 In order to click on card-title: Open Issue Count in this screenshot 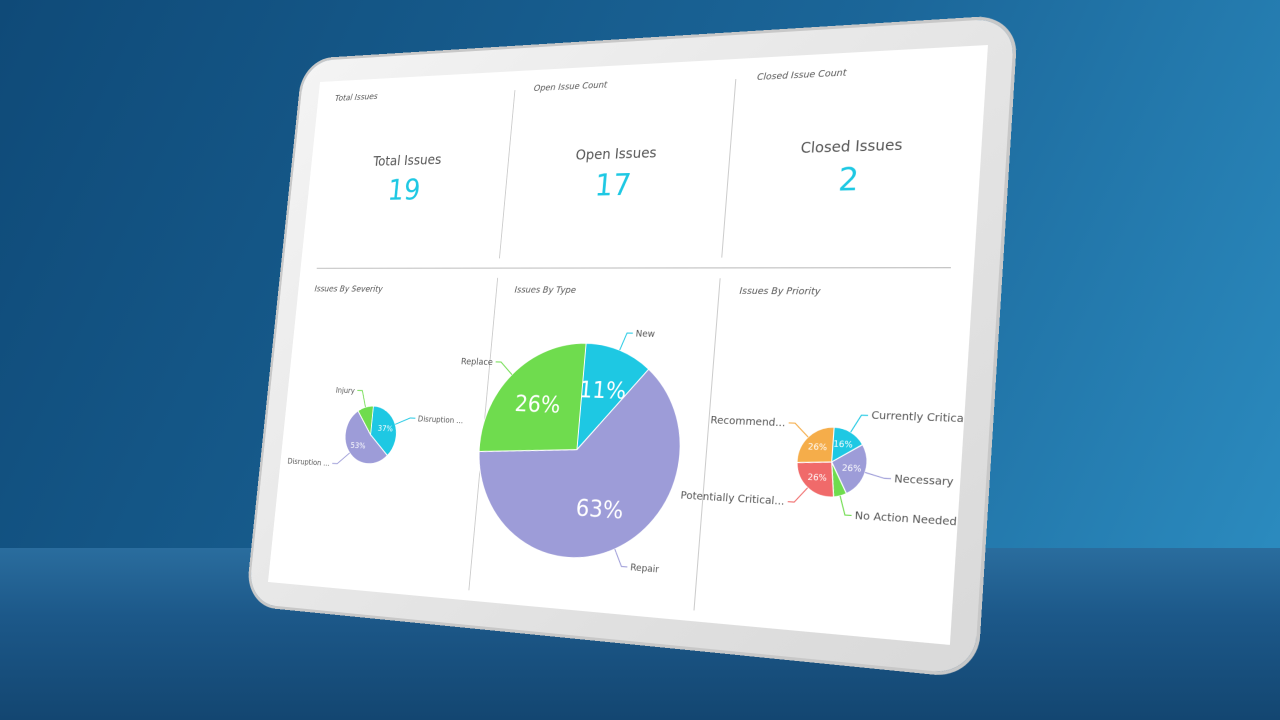, I will do `click(571, 86)`.